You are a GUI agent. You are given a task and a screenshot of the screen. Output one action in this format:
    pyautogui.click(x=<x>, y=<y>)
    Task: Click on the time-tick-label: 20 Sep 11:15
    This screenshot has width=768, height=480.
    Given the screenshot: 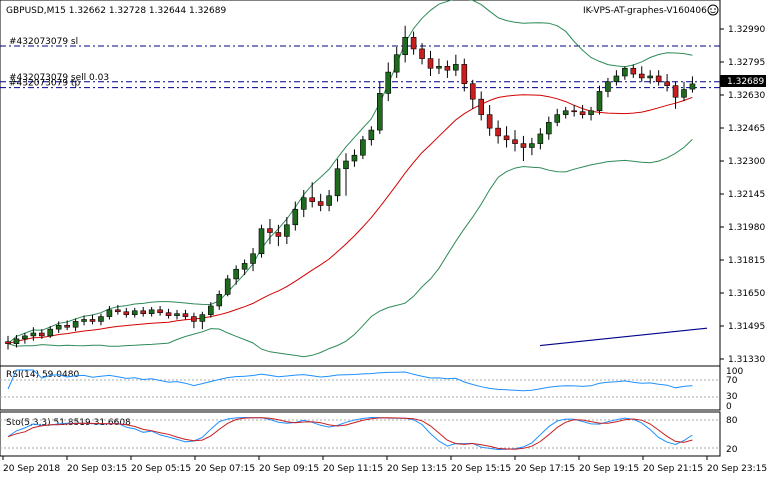 What is the action you would take?
    pyautogui.click(x=353, y=469)
    